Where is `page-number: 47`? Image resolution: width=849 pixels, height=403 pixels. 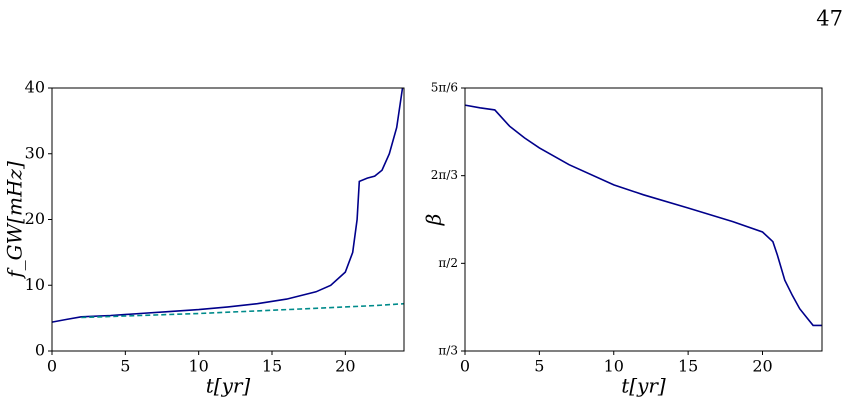 page-number: 47 is located at coordinates (829, 19).